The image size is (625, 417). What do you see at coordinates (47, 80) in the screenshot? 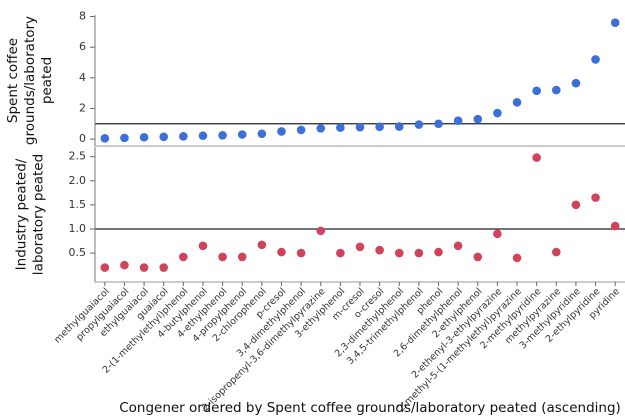
I see `y-axis-title: peated` at bounding box center [47, 80].